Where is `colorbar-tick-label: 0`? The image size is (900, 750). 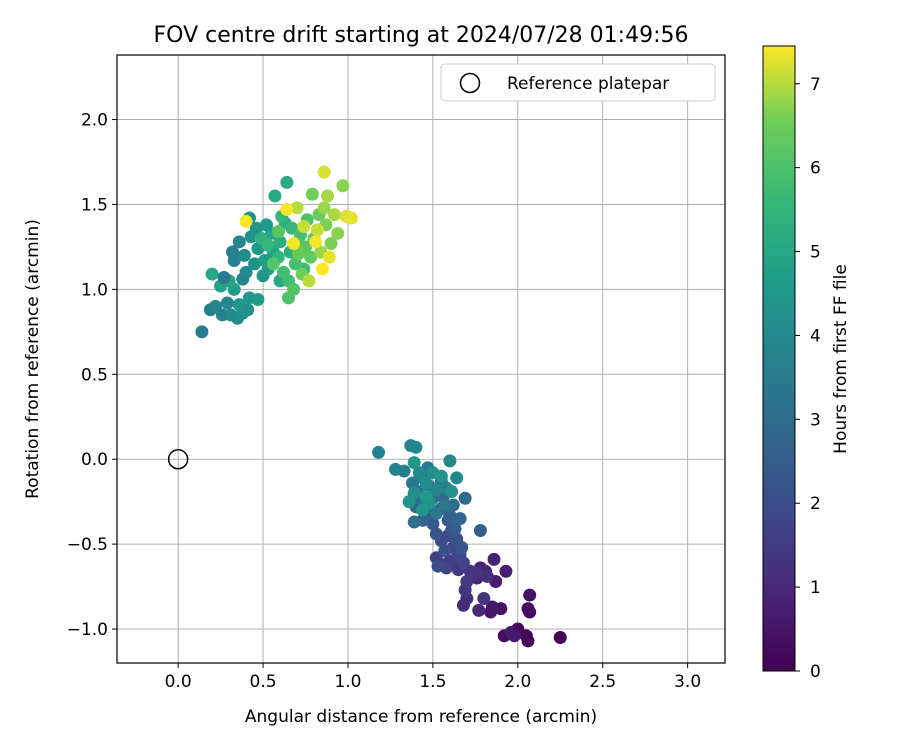
colorbar-tick-label: 0 is located at coordinates (815, 672).